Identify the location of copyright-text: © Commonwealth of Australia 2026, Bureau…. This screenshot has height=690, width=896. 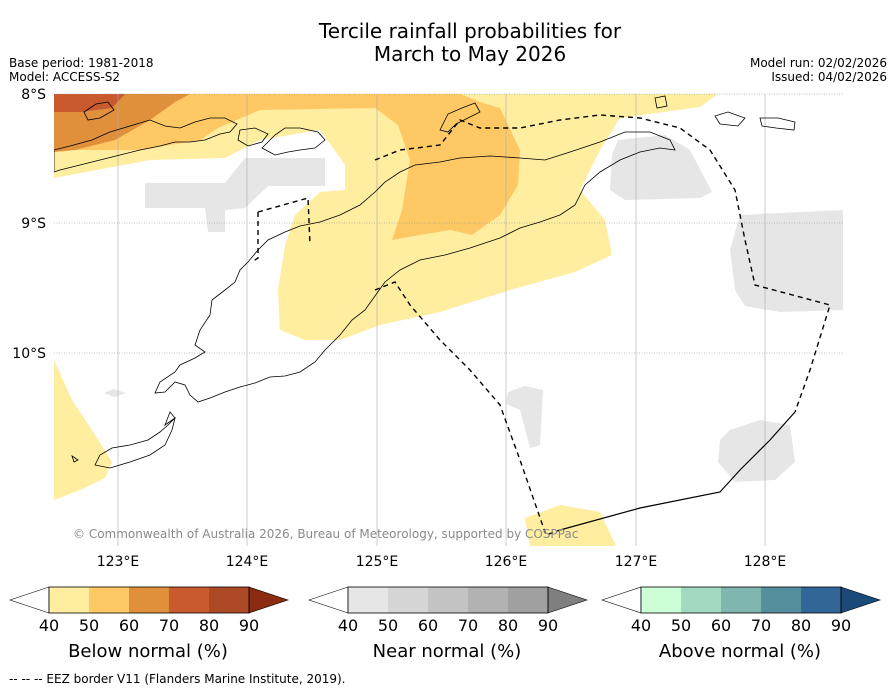
(325, 534).